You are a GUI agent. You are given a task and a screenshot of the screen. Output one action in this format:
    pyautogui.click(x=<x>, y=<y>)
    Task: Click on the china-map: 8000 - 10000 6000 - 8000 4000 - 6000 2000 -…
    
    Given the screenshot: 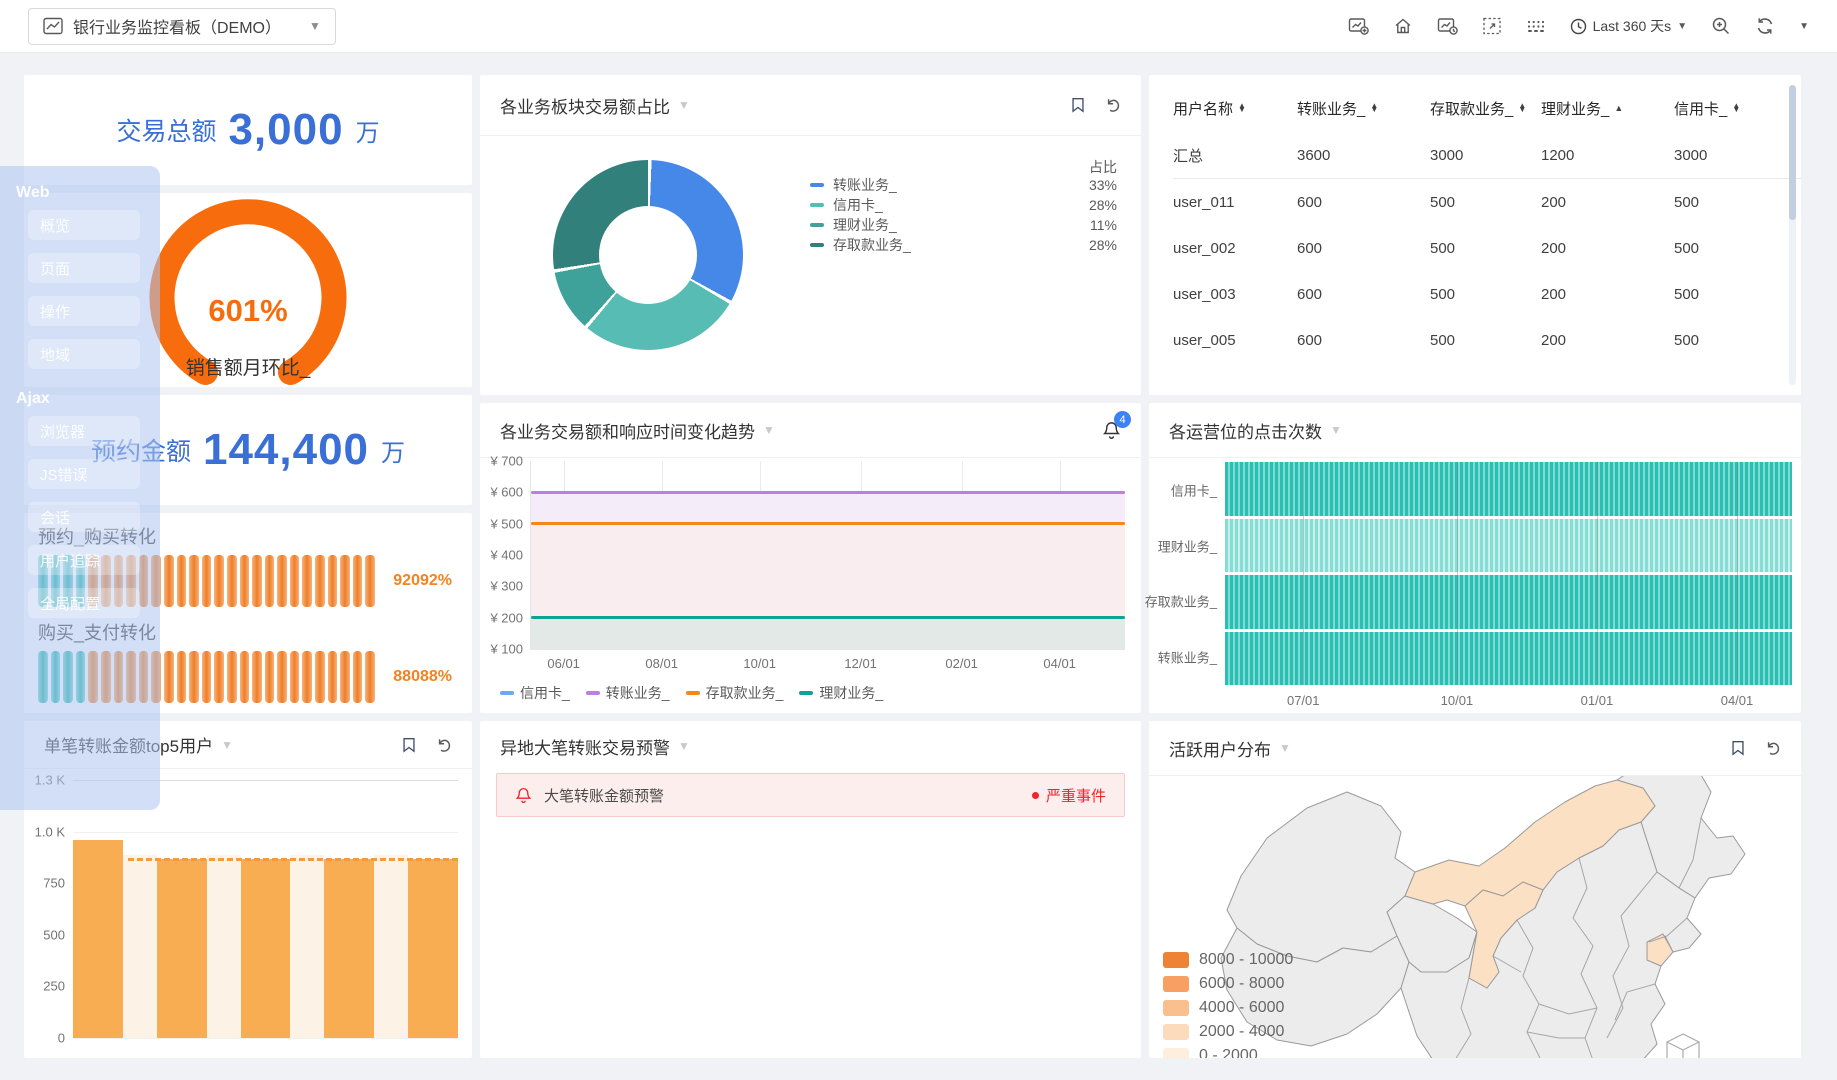 What is the action you would take?
    pyautogui.click(x=1475, y=917)
    